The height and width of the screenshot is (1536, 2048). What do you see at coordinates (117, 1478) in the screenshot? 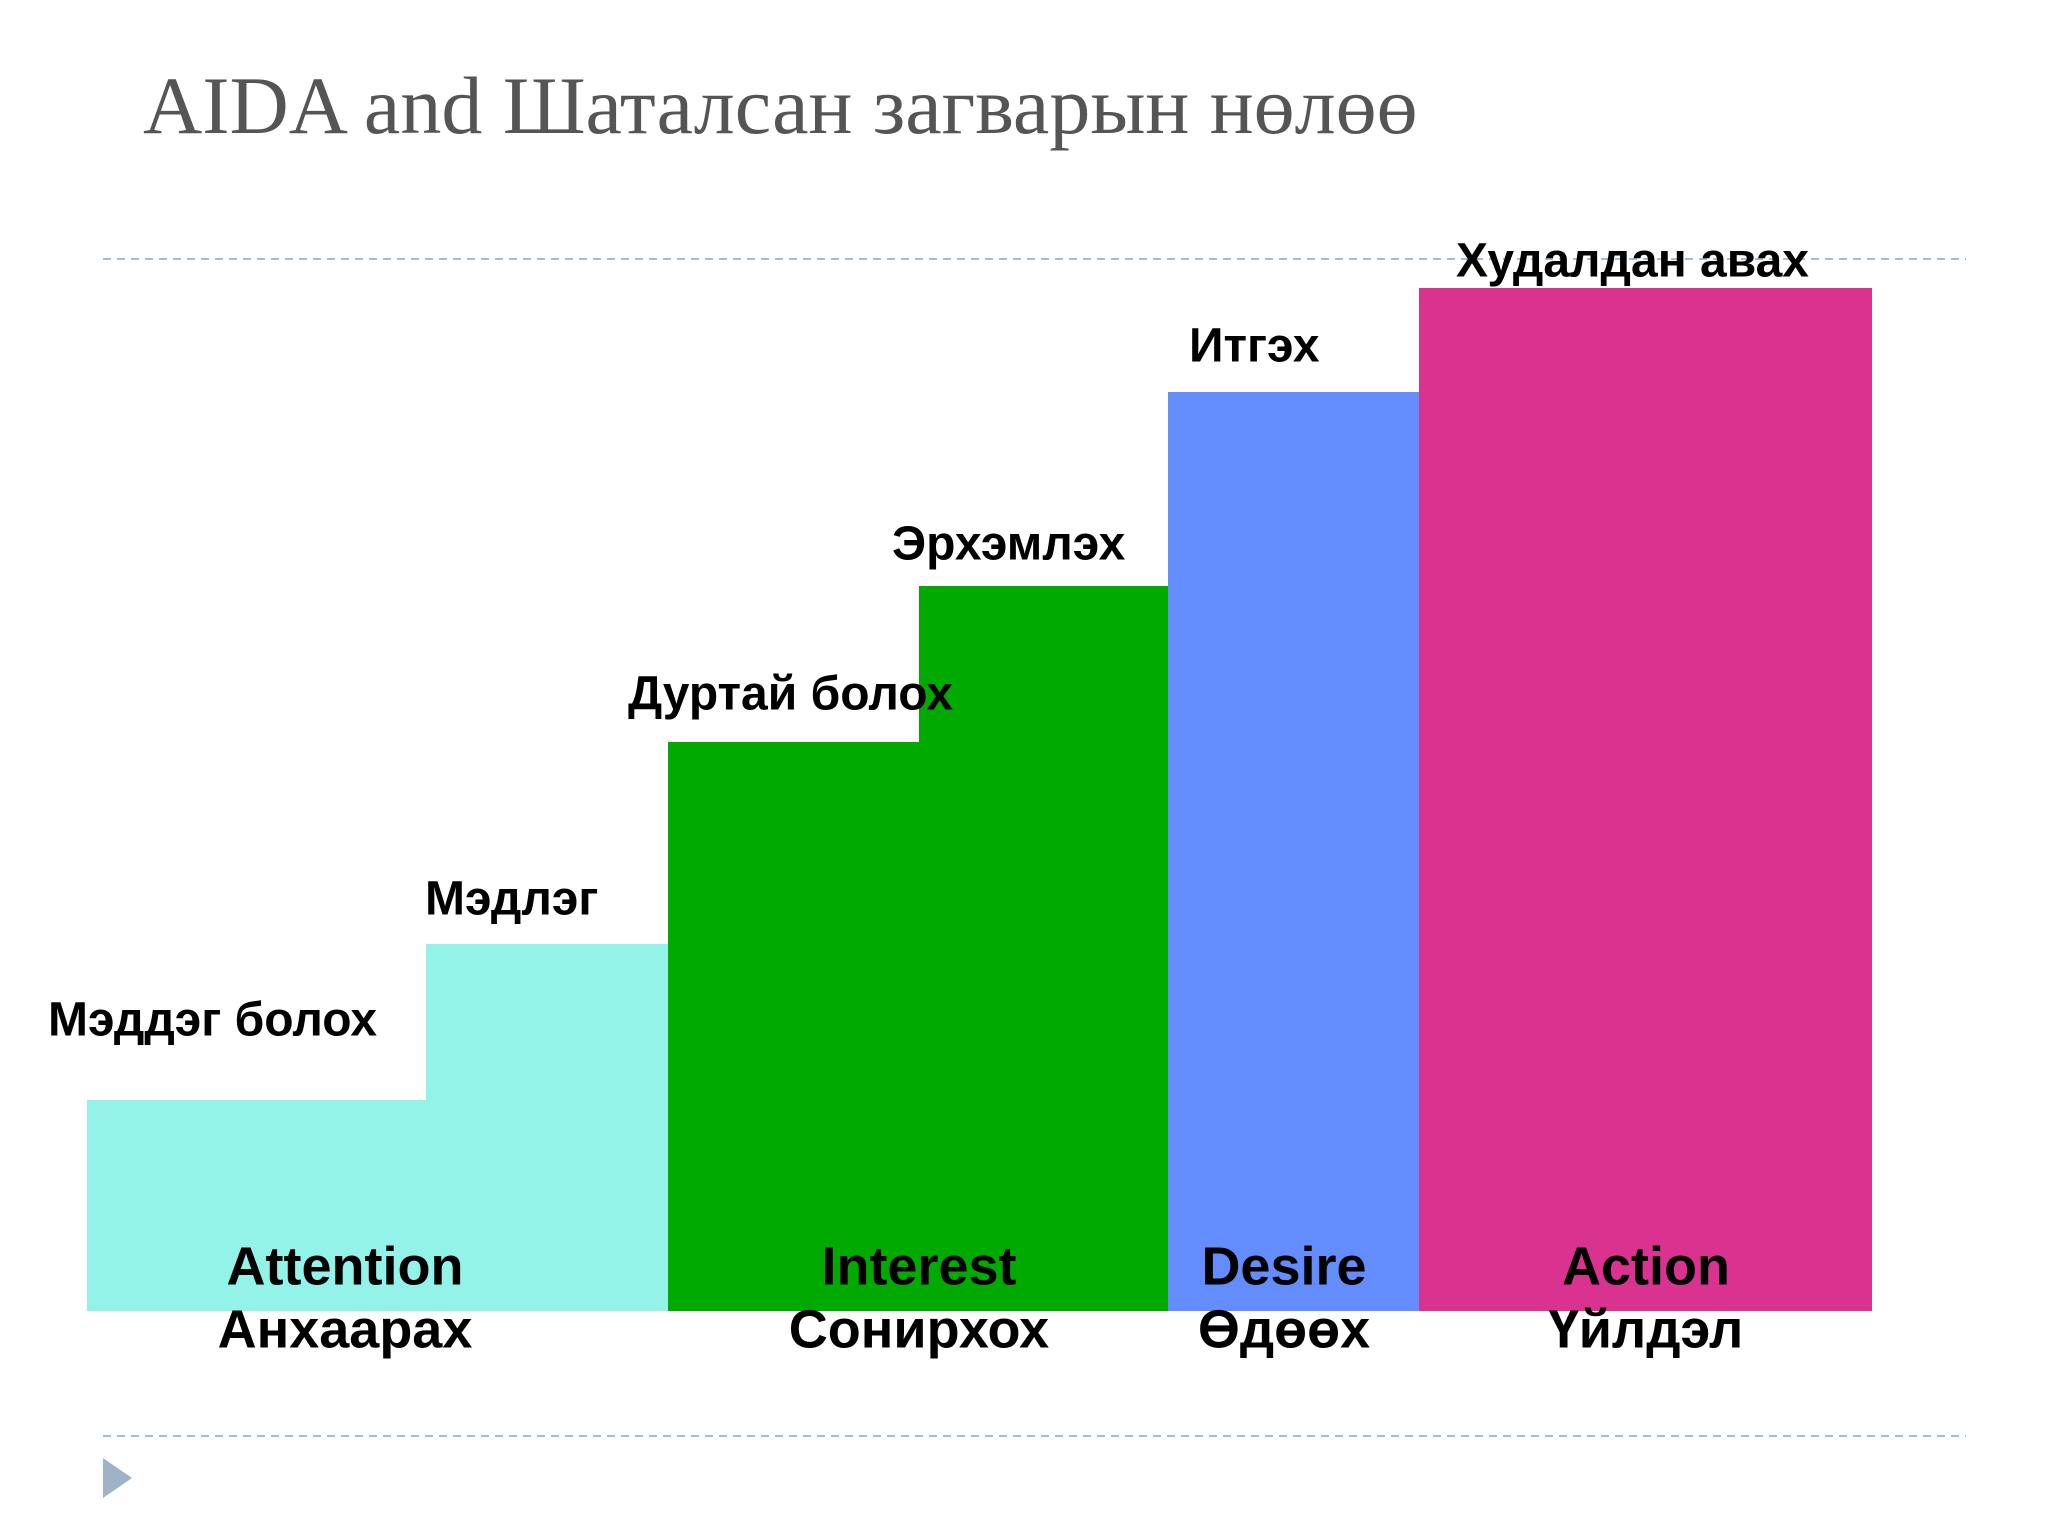
I see `bullet-arrow` at bounding box center [117, 1478].